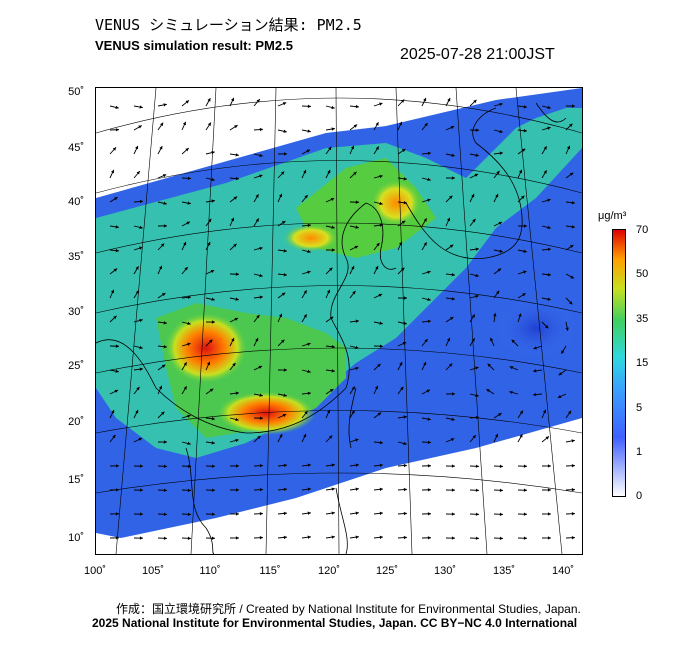  What do you see at coordinates (76, 92) in the screenshot?
I see `lat-tick-50: 50˚` at bounding box center [76, 92].